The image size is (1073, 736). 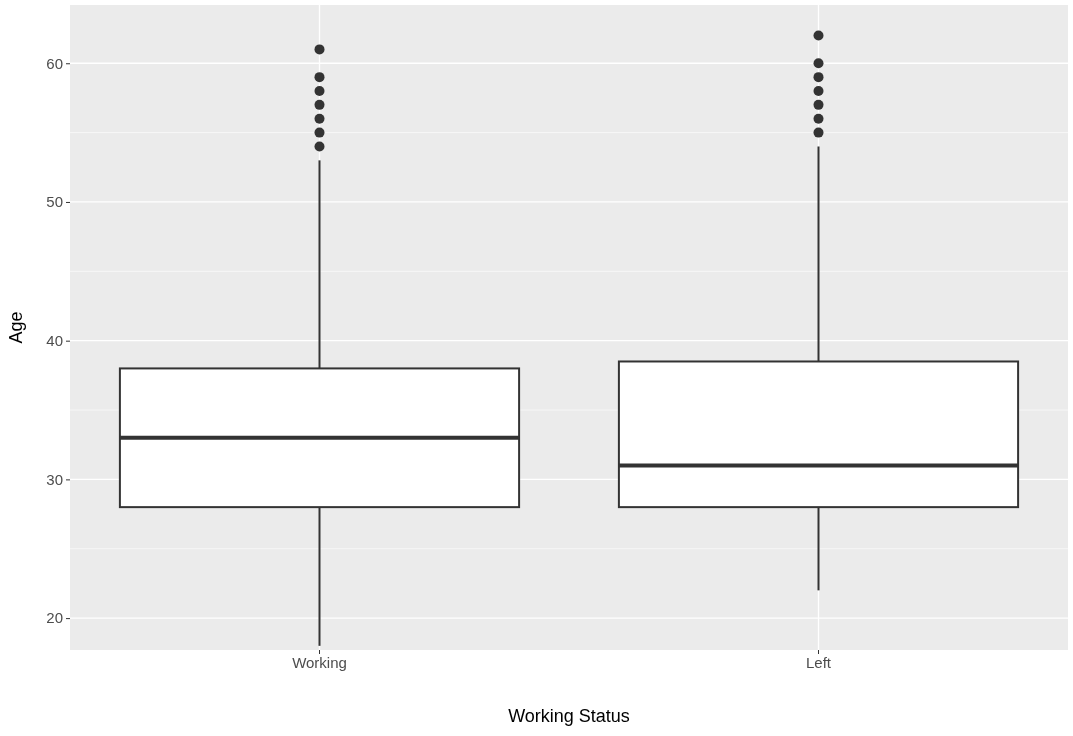 What do you see at coordinates (54, 618) in the screenshot?
I see `y-tick-label: 20` at bounding box center [54, 618].